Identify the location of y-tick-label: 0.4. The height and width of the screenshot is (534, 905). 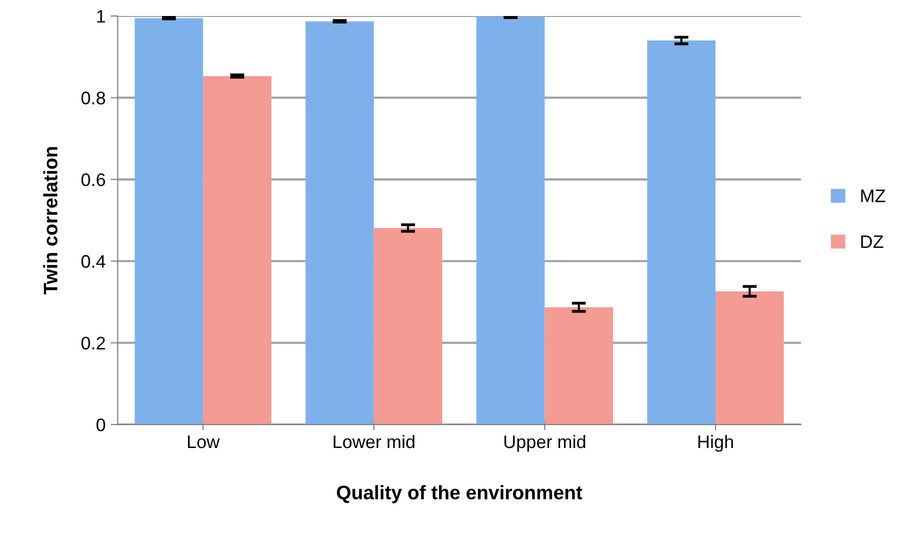
(93, 261).